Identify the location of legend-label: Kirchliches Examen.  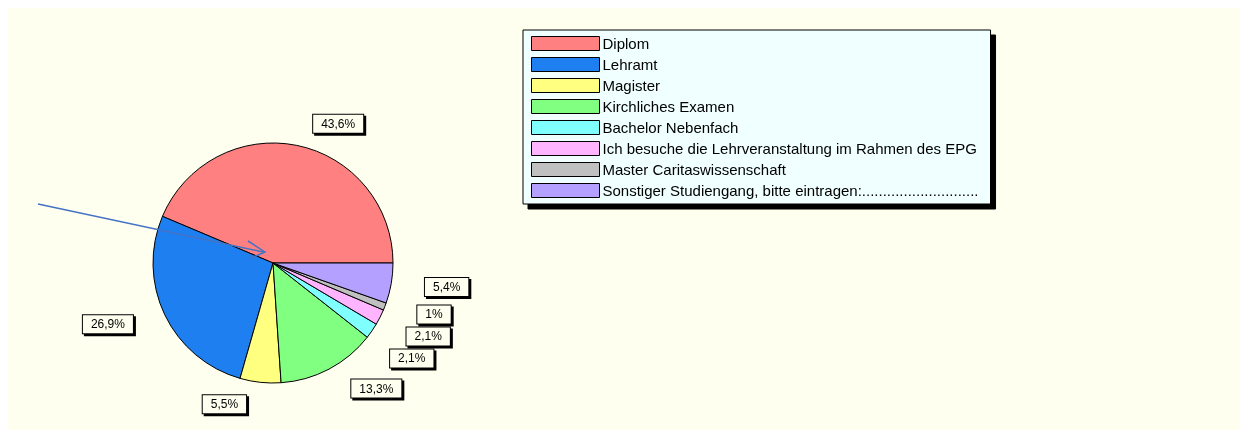
(668, 106).